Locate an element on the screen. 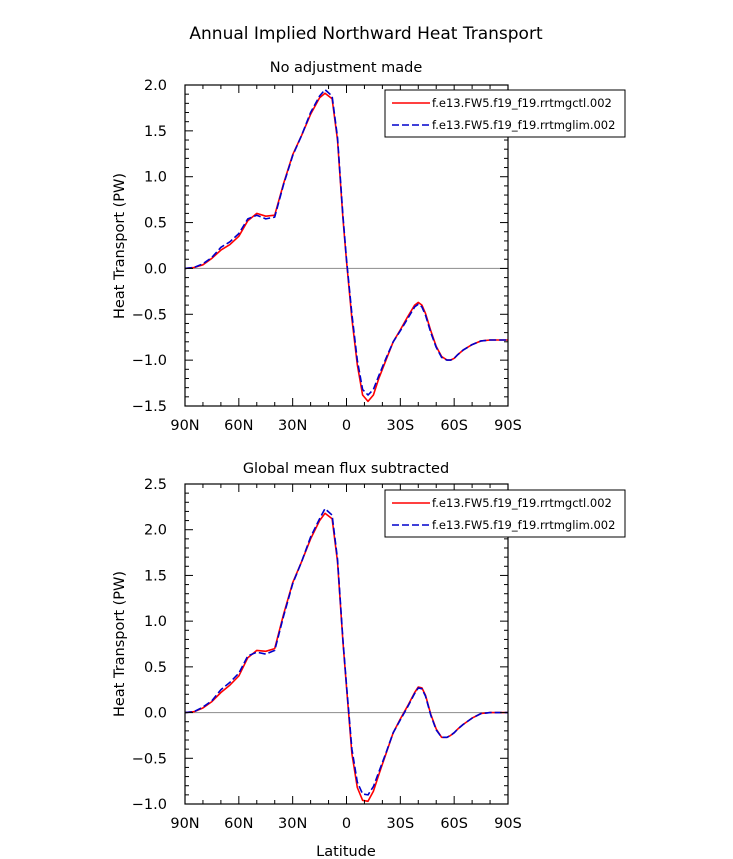  series-line-ctl is located at coordinates (346, 657).